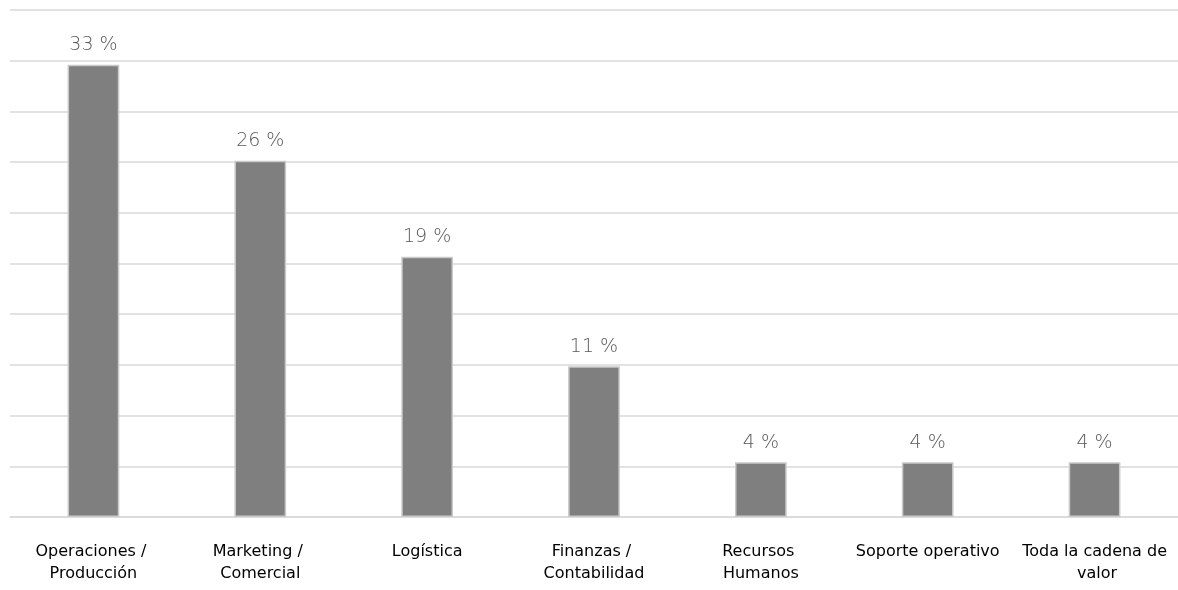  What do you see at coordinates (260, 561) in the screenshot?
I see `x-tick-label: Marketing / Comercial` at bounding box center [260, 561].